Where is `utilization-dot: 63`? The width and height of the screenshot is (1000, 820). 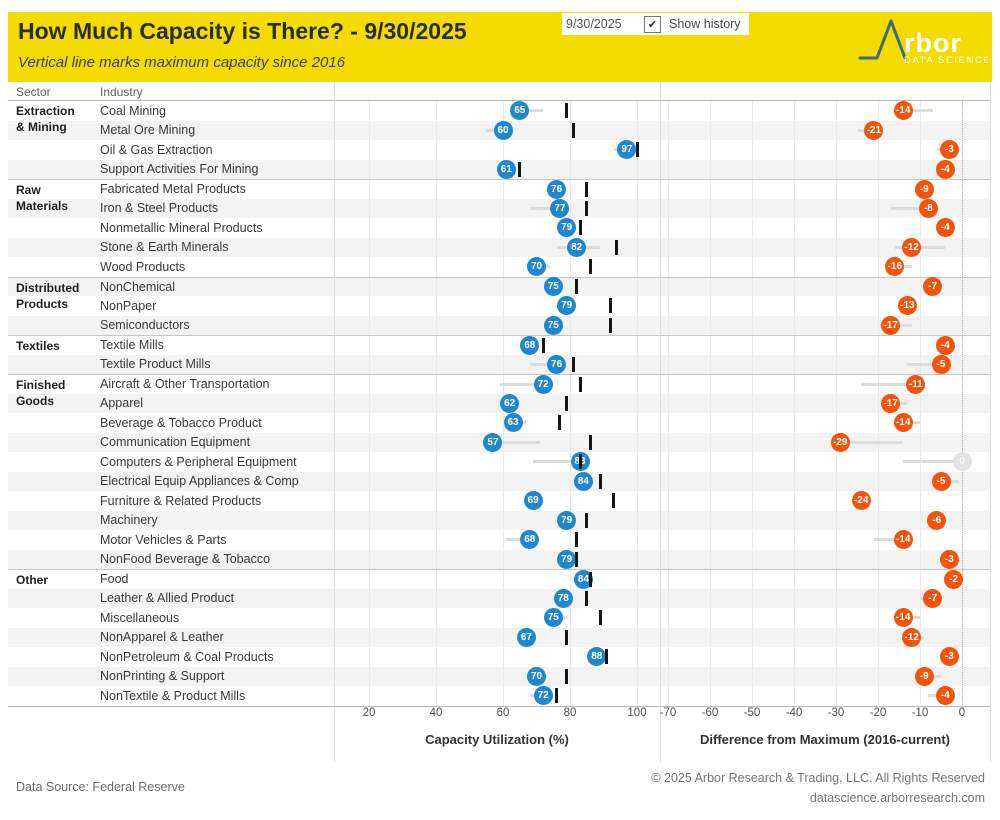
utilization-dot: 63 is located at coordinates (513, 423).